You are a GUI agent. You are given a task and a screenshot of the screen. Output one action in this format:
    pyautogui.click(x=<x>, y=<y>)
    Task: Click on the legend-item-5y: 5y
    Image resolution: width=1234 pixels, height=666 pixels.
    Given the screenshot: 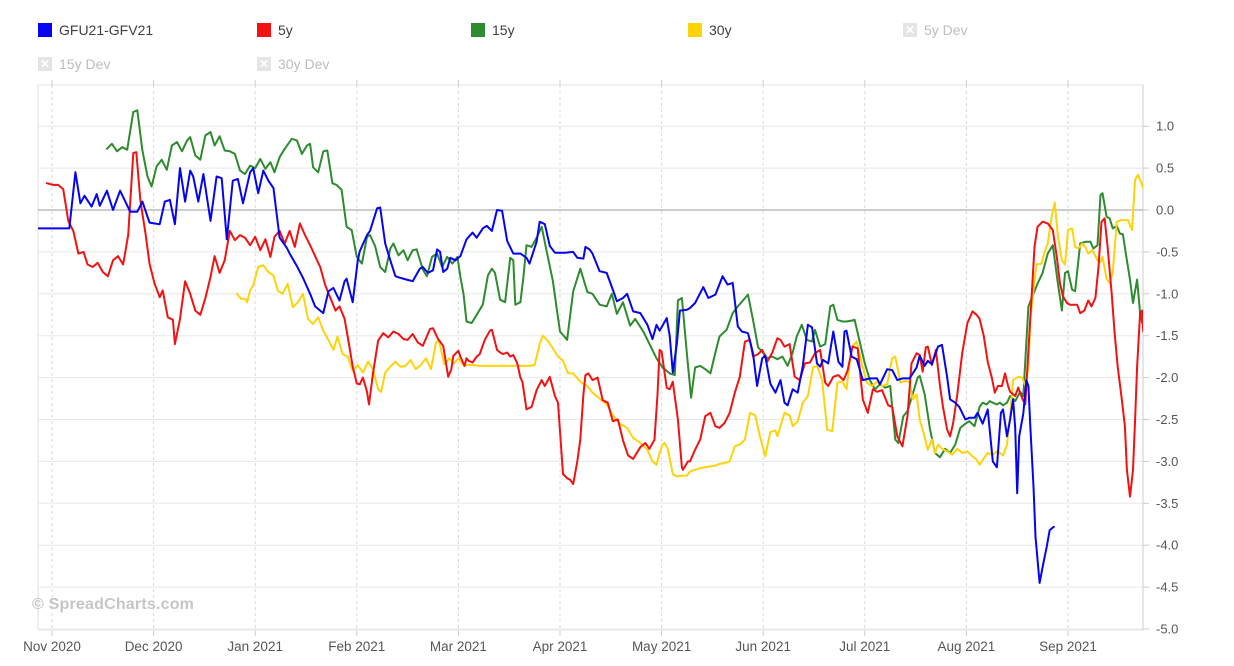 What is the action you would take?
    pyautogui.click(x=275, y=29)
    